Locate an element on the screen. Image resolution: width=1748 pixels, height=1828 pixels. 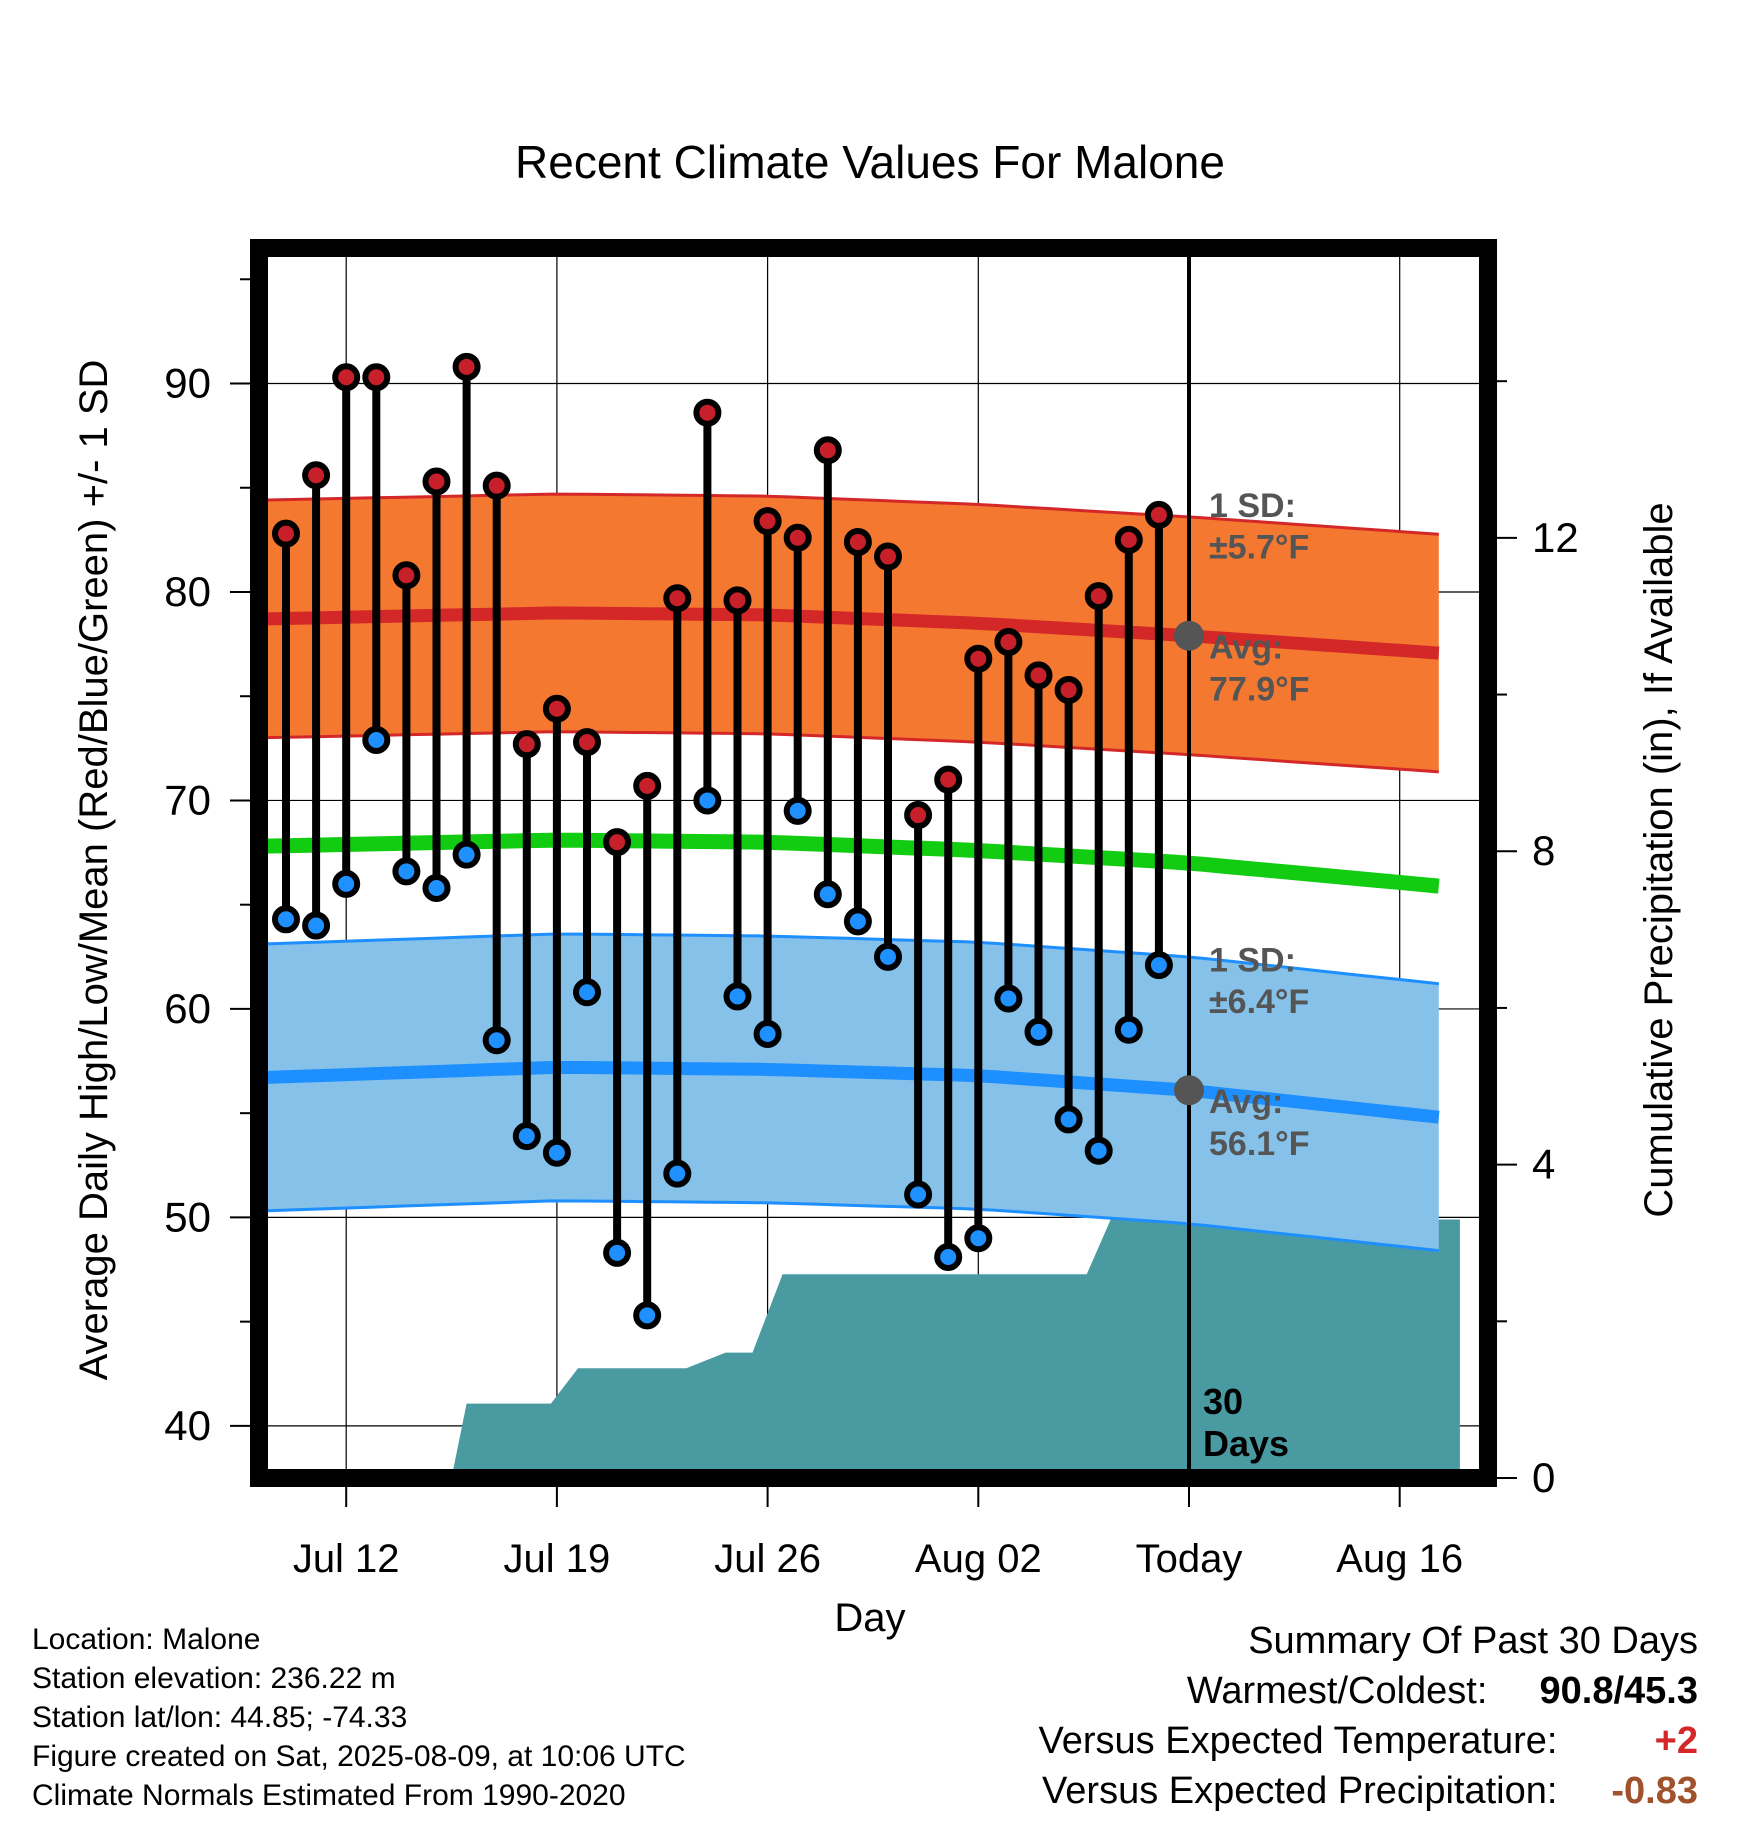
today-low-avg-marker is located at coordinates (1189, 1090).